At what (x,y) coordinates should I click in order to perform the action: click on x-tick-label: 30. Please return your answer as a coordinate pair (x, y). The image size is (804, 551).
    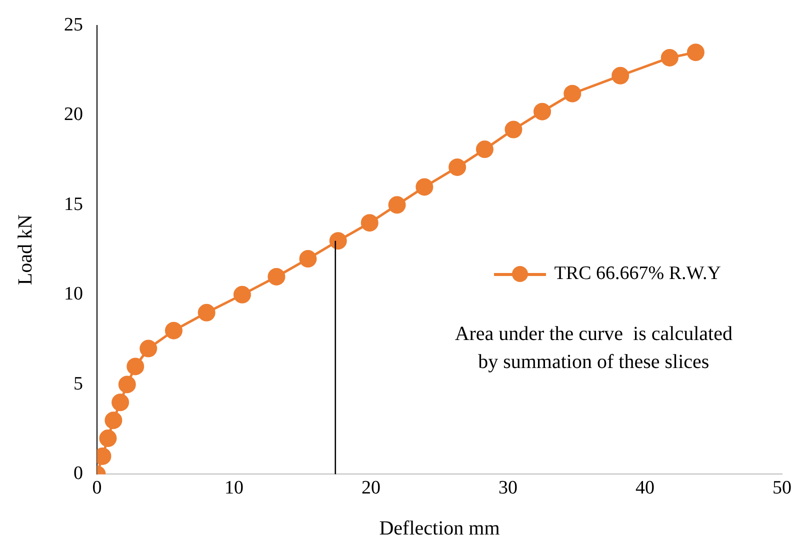
    Looking at the image, I should click on (508, 488).